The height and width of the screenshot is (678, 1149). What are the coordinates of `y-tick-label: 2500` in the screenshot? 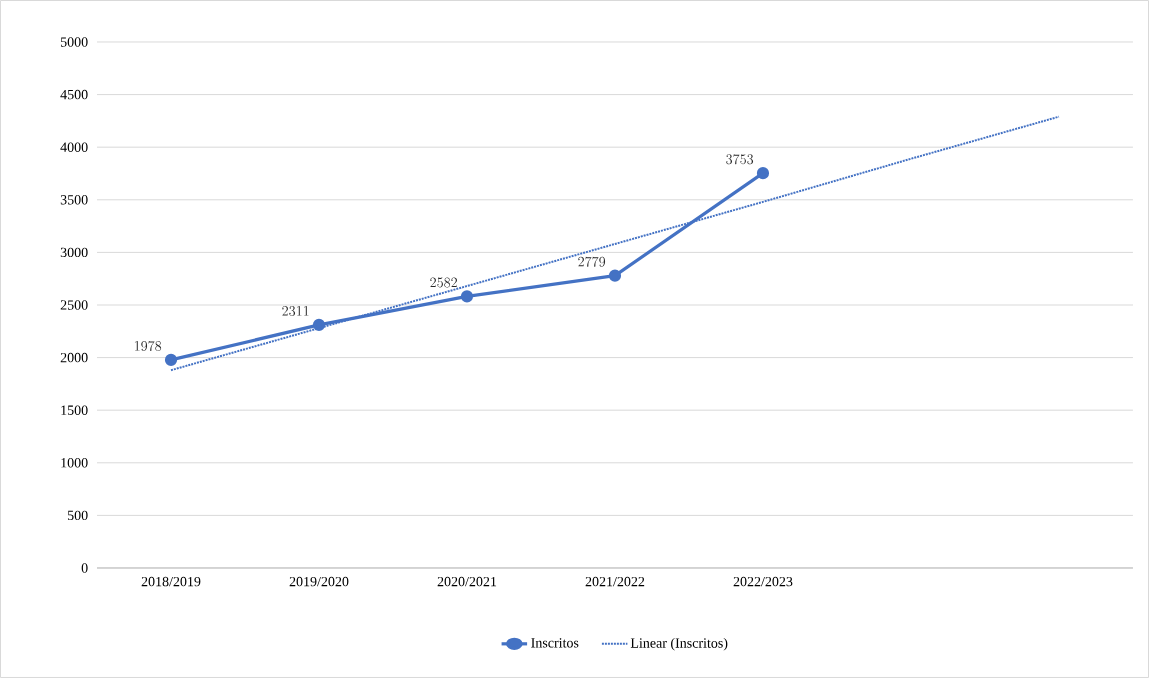 It's located at (74, 305).